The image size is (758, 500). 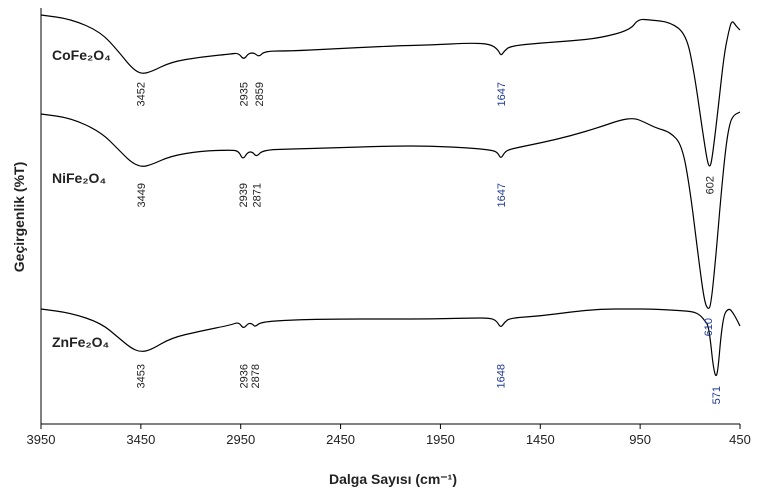 I want to click on spectrum-line, so click(x=390, y=342).